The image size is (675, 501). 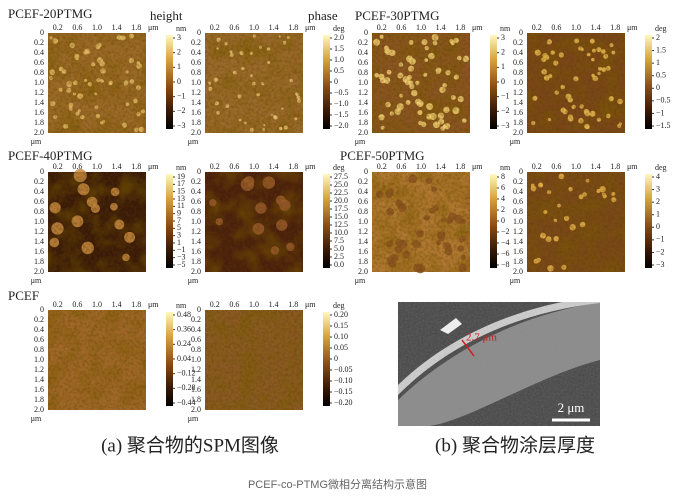 What do you see at coordinates (505, 264) in the screenshot?
I see `colorbar-tick-label: −8` at bounding box center [505, 264].